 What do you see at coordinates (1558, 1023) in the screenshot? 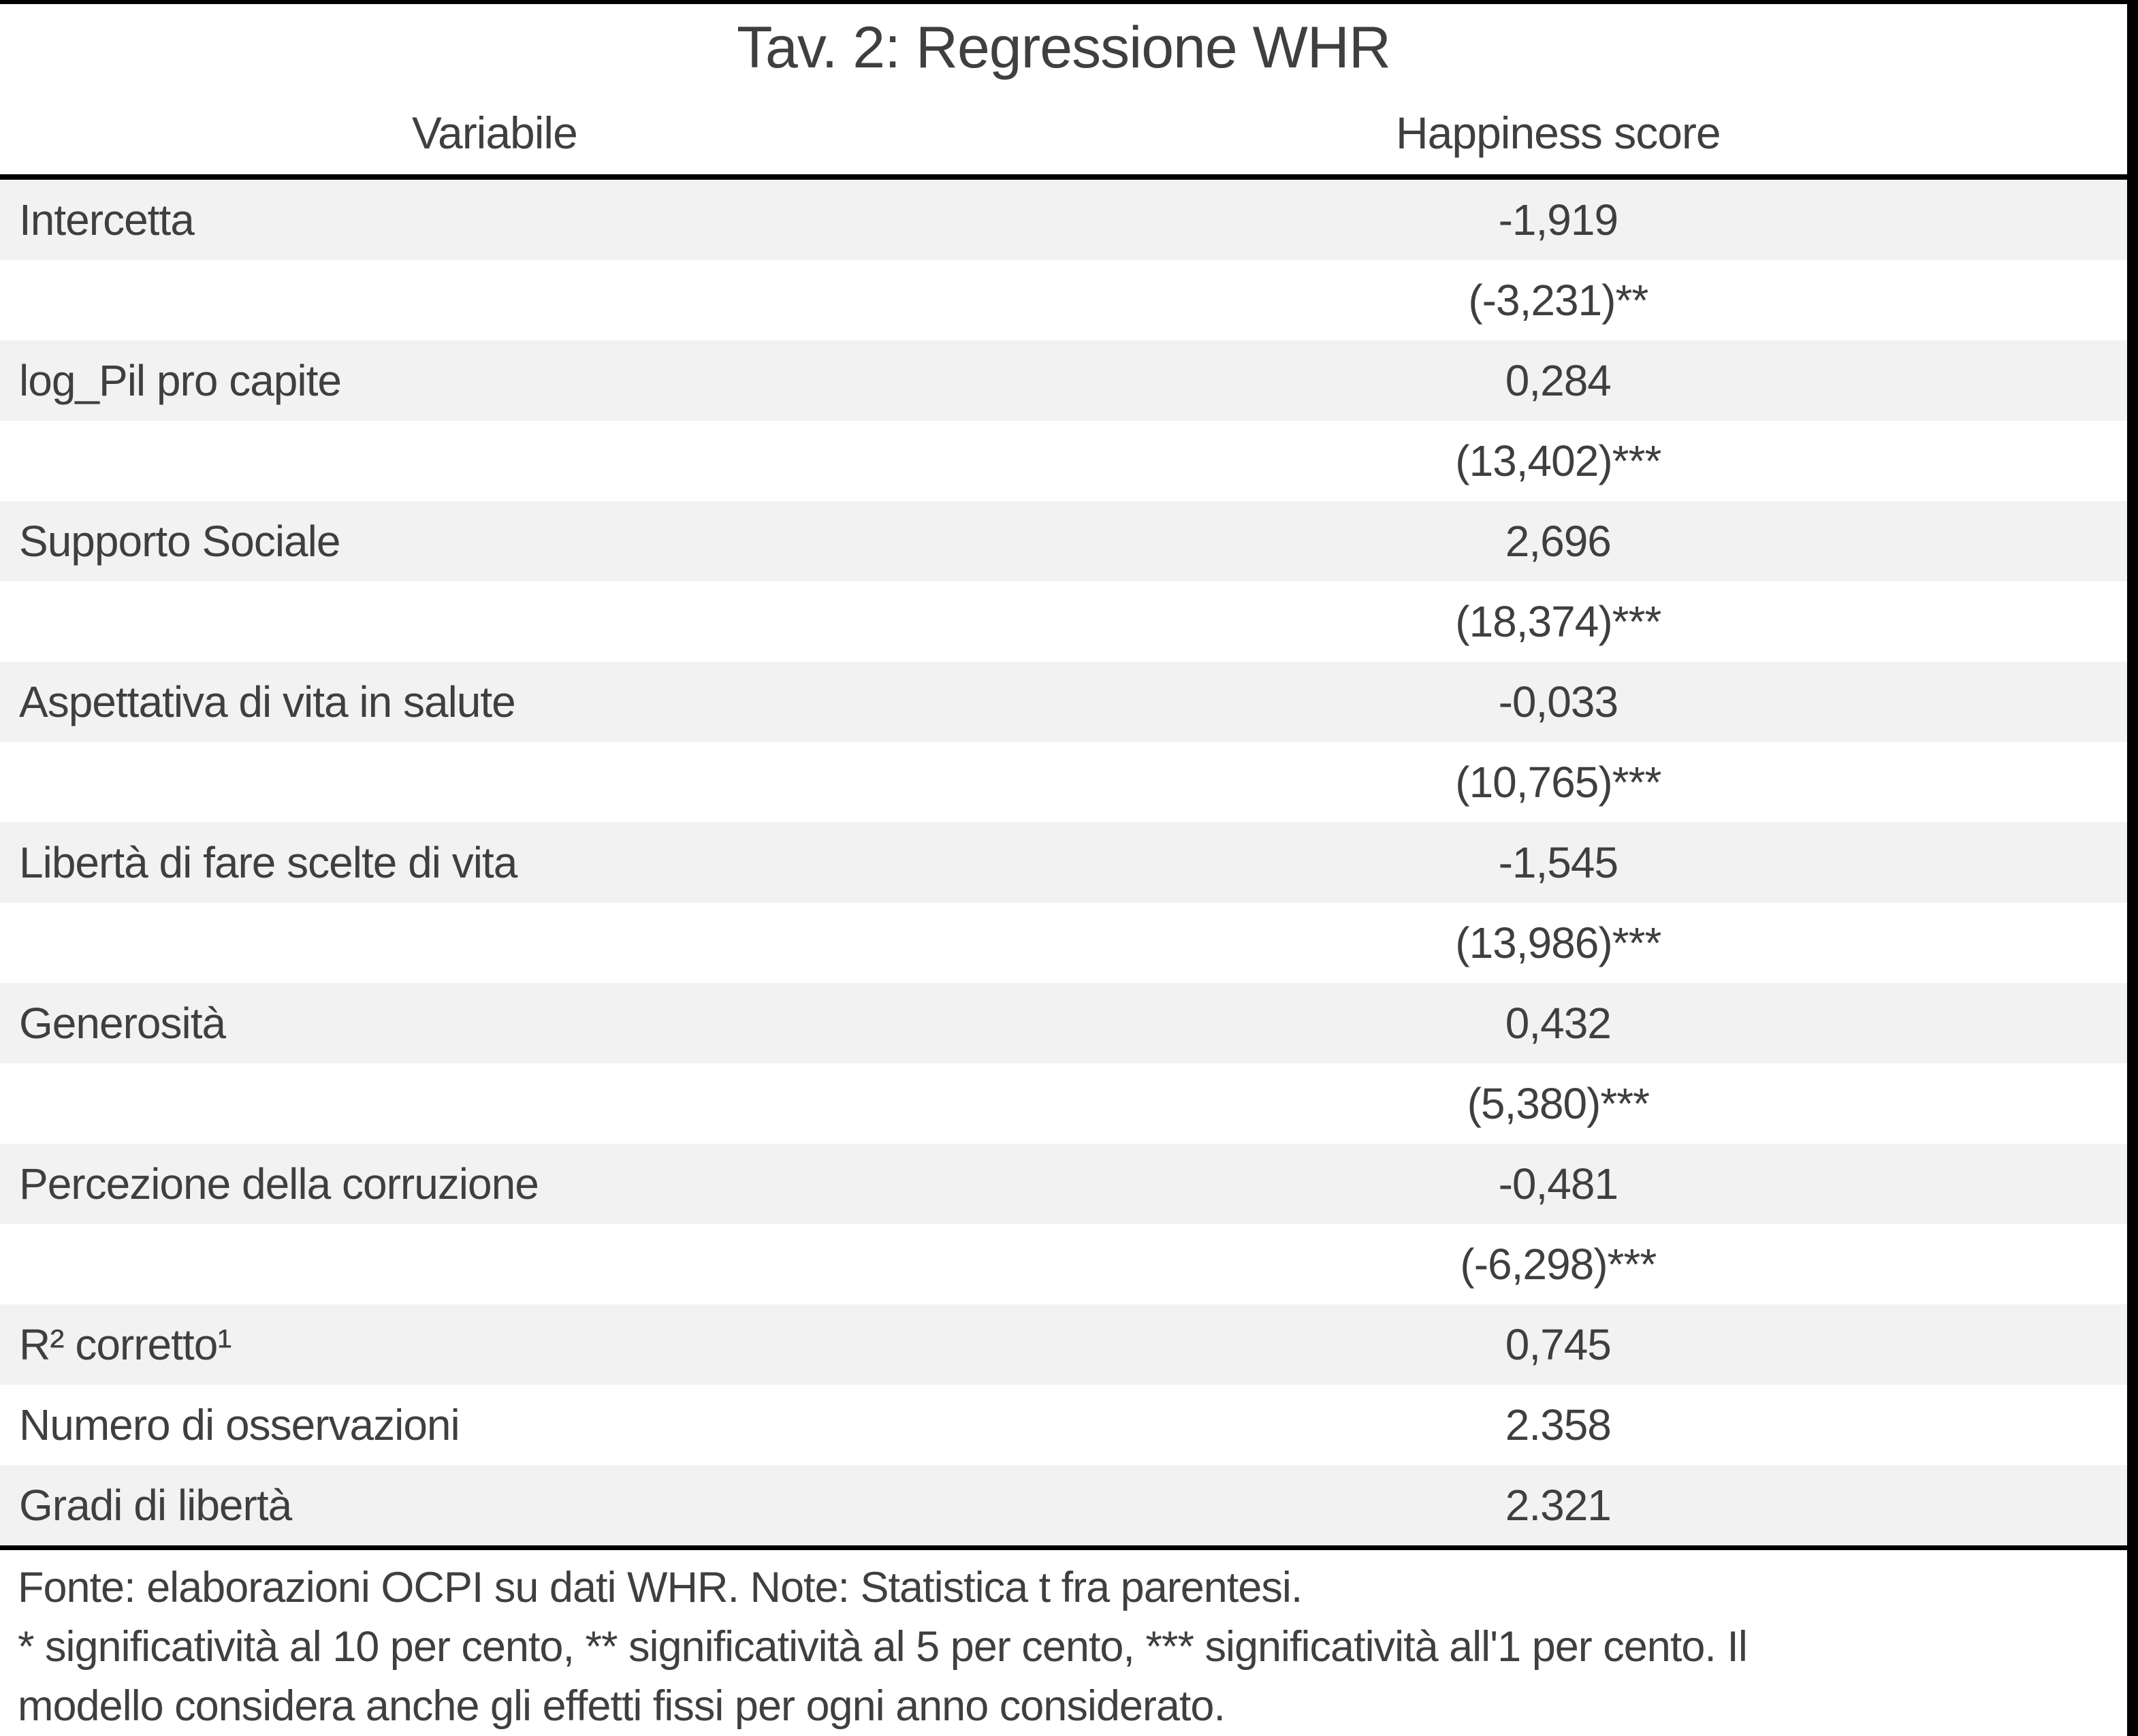
I see `row-value: 0,432` at bounding box center [1558, 1023].